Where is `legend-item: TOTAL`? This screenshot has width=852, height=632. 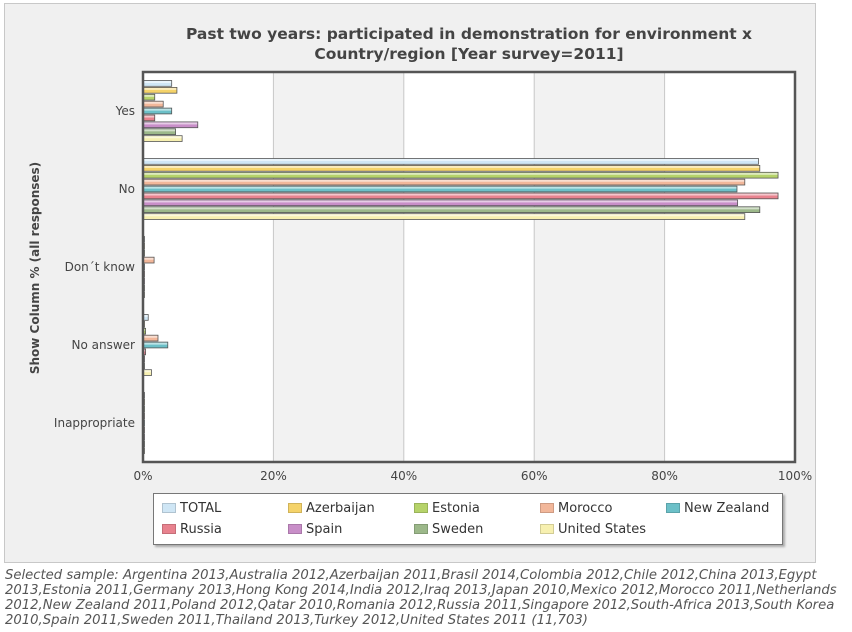
legend-item: TOTAL is located at coordinates (189, 509).